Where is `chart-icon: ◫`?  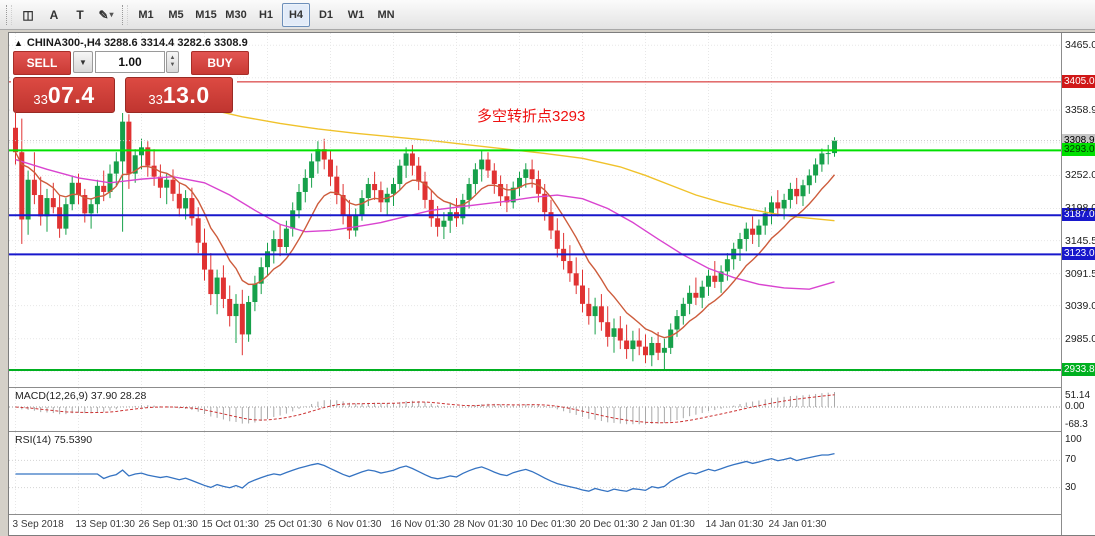
chart-icon: ◫ is located at coordinates (28, 14).